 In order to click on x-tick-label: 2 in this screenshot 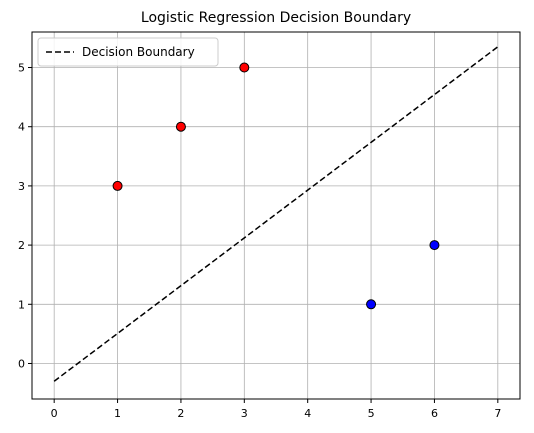, I will do `click(180, 413)`.